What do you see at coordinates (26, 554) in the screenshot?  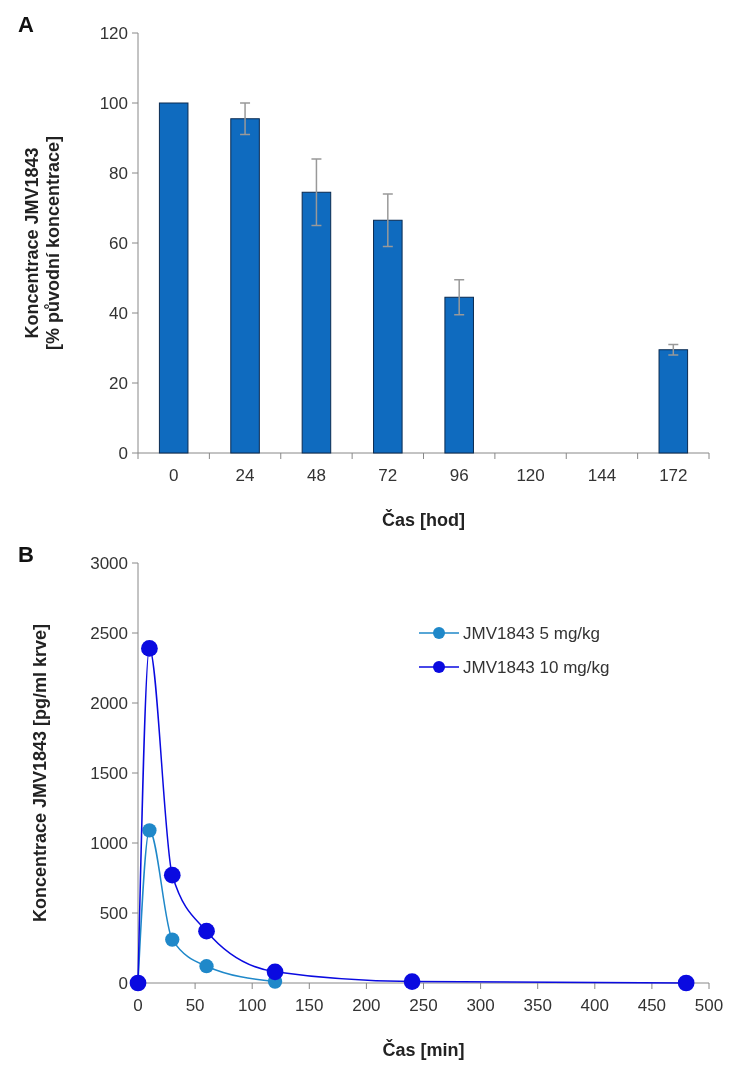 I see `text: B` at bounding box center [26, 554].